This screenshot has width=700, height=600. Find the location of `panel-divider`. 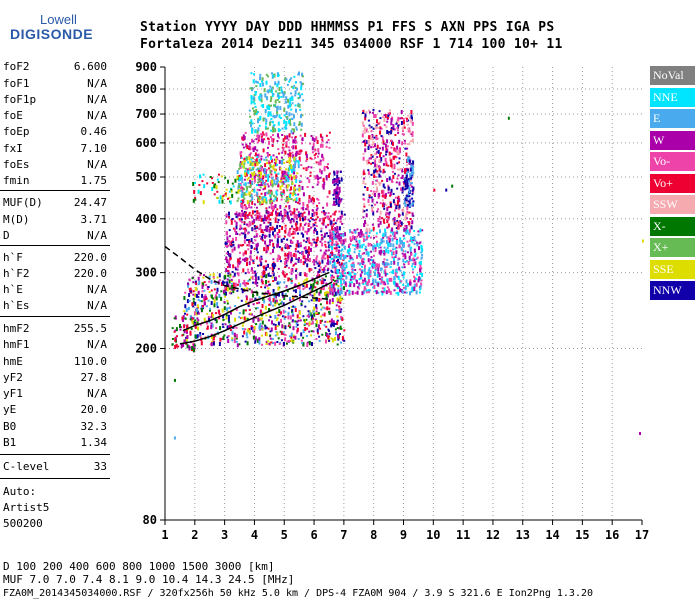

panel-divider is located at coordinates (55, 316).